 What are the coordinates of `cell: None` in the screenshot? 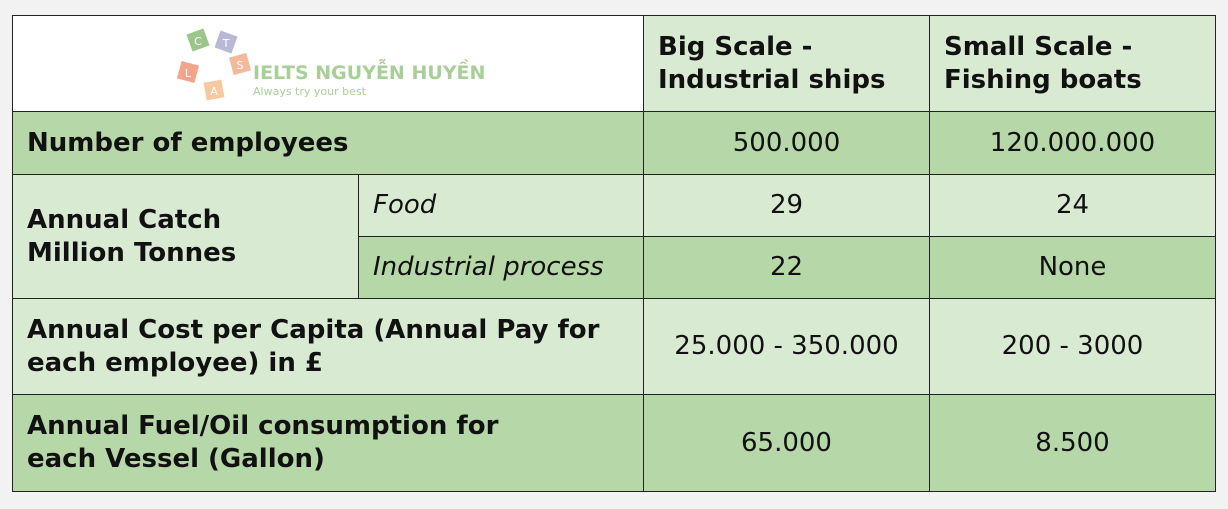 It's located at (1072, 267).